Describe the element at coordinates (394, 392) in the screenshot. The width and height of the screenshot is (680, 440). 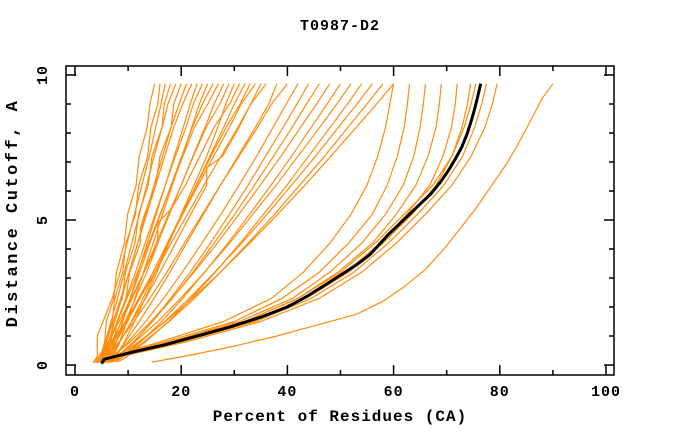
I see `x-tick-label: 60` at that location.